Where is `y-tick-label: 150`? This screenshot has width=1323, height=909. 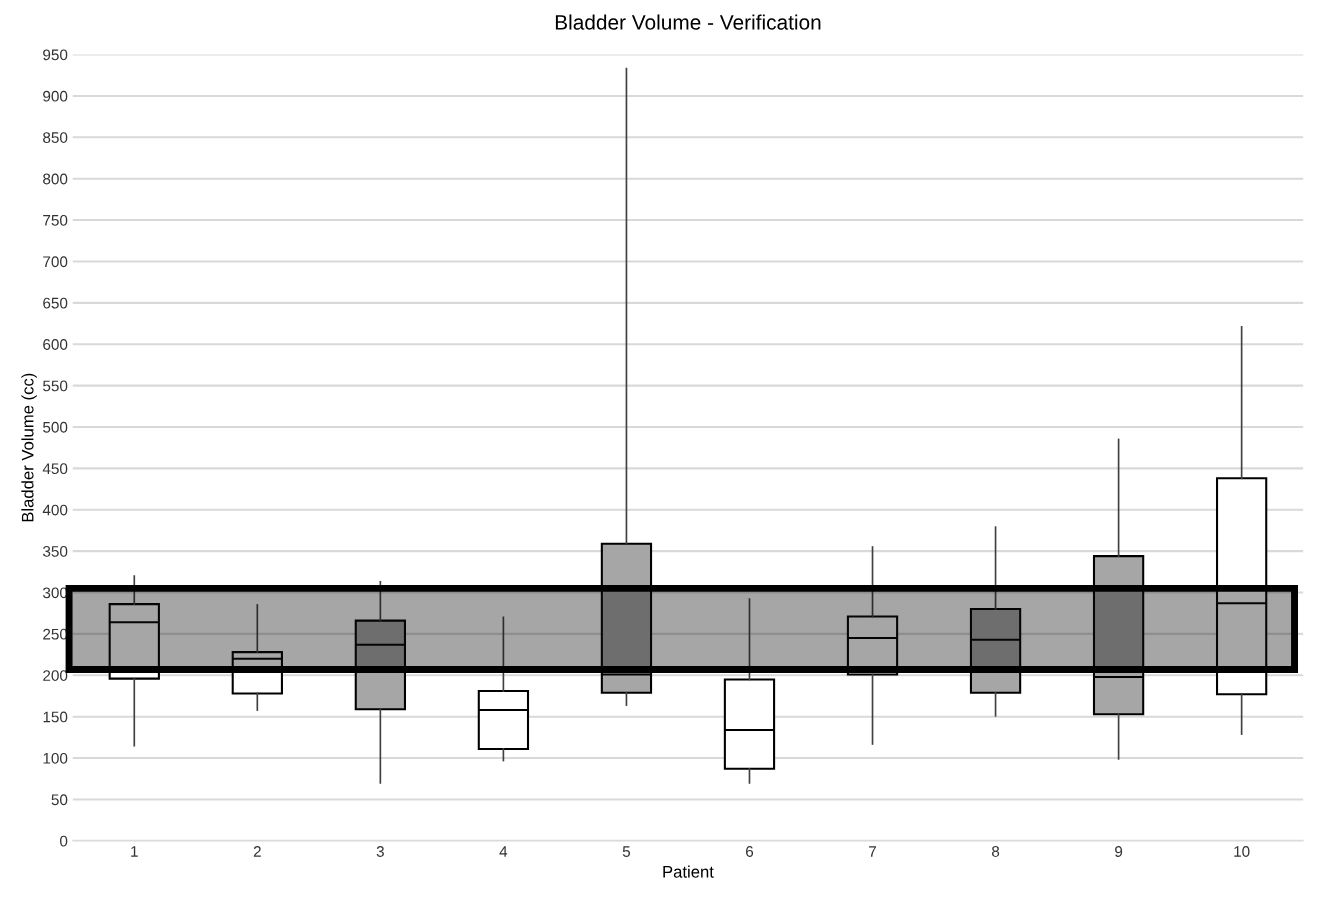 y-tick-label: 150 is located at coordinates (55, 717).